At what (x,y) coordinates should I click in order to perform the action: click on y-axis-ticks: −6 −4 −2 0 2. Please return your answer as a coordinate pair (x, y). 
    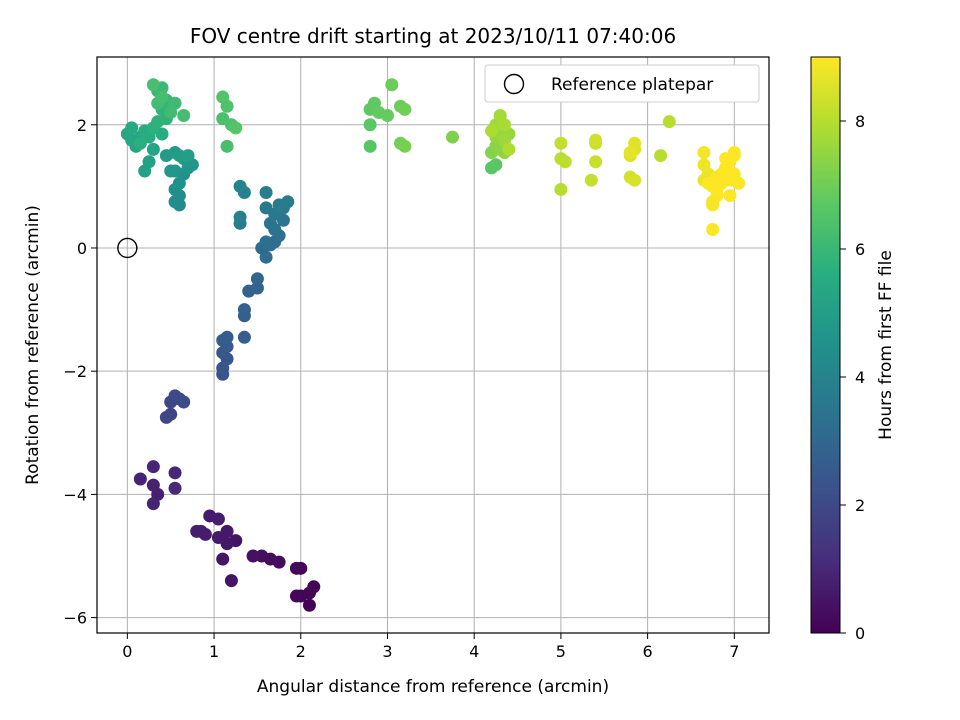
    Looking at the image, I should click on (80, 372).